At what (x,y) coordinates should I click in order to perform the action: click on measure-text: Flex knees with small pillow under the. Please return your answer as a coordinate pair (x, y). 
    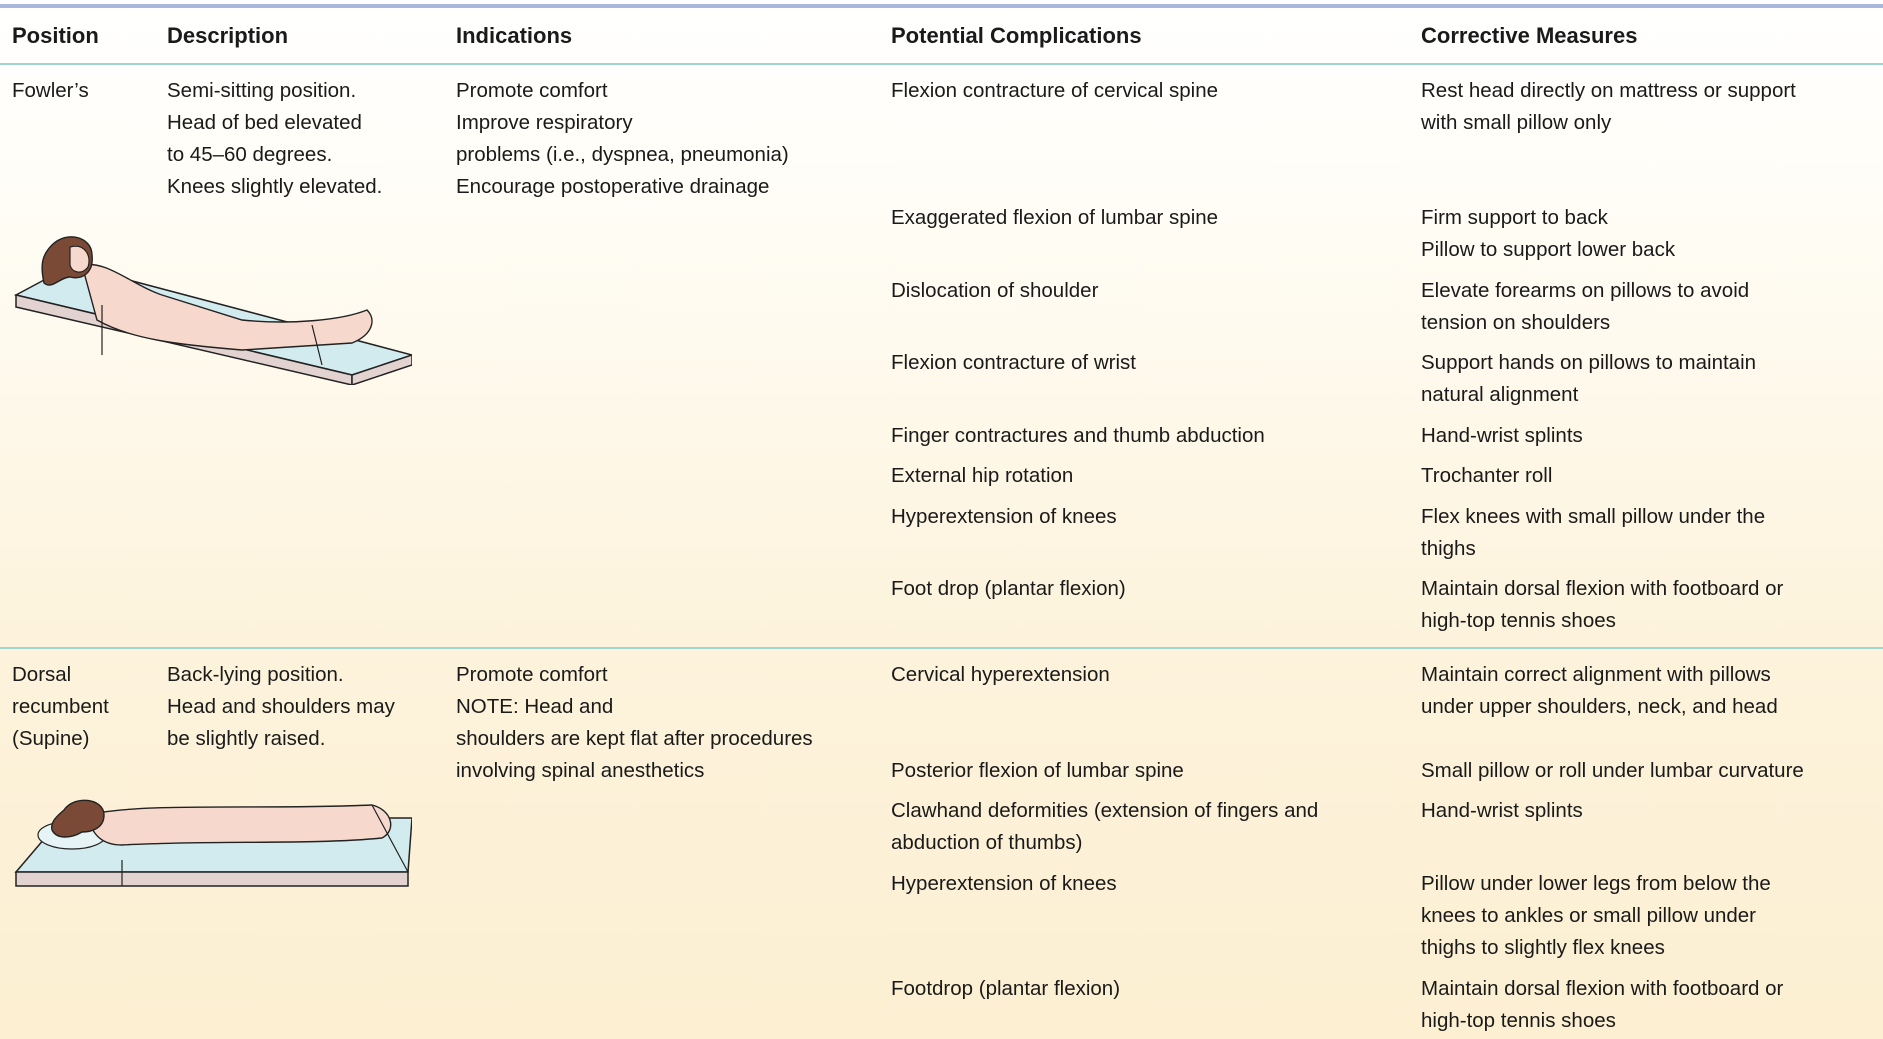
    Looking at the image, I should click on (1593, 516).